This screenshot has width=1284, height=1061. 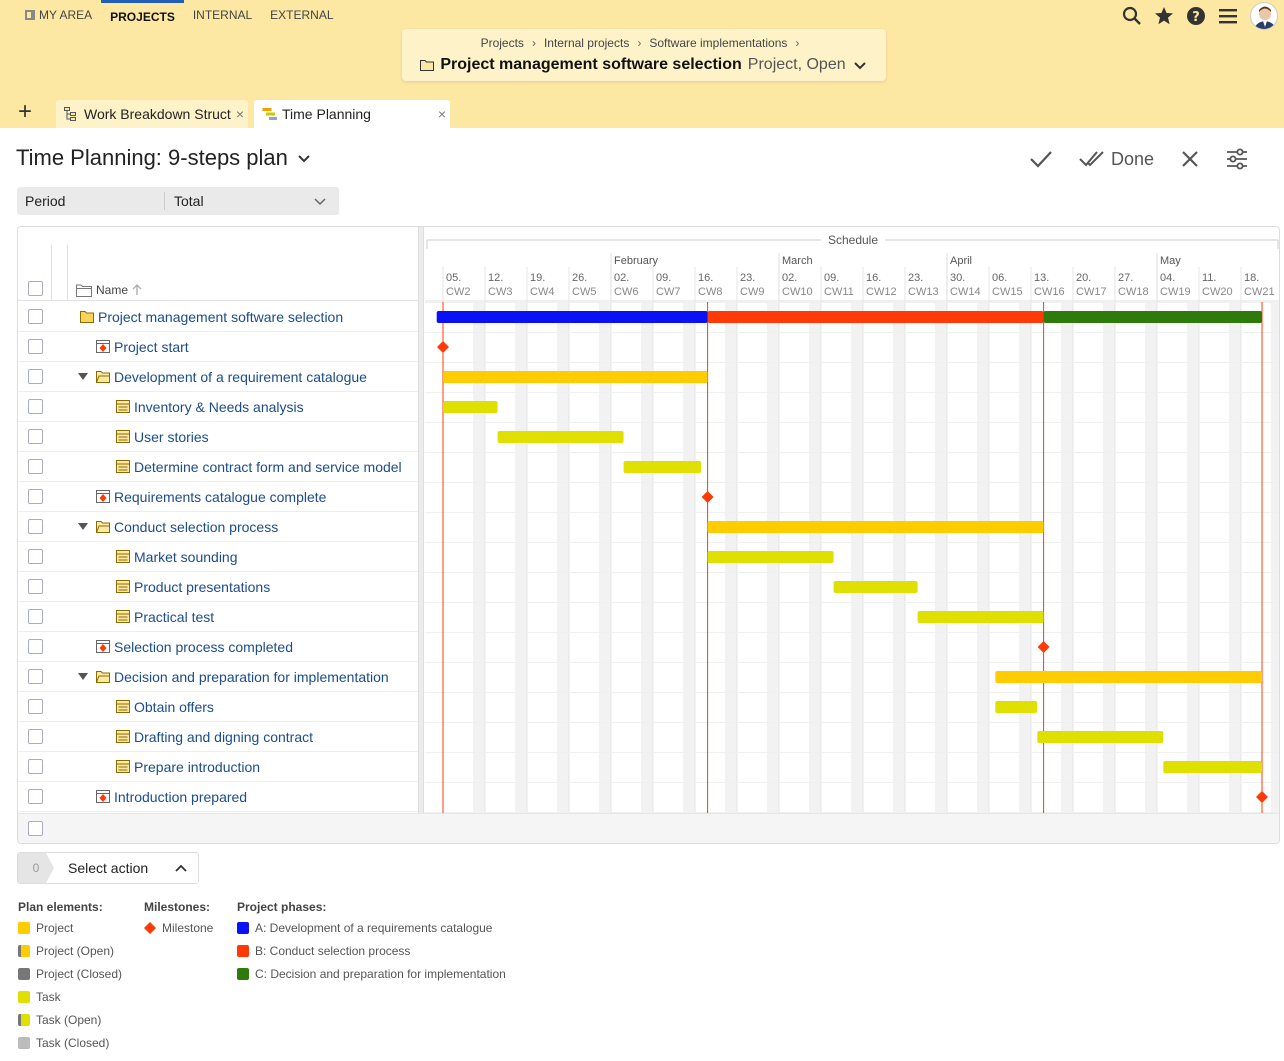 I want to click on table-row: Introduction prepared, so click(x=218, y=797).